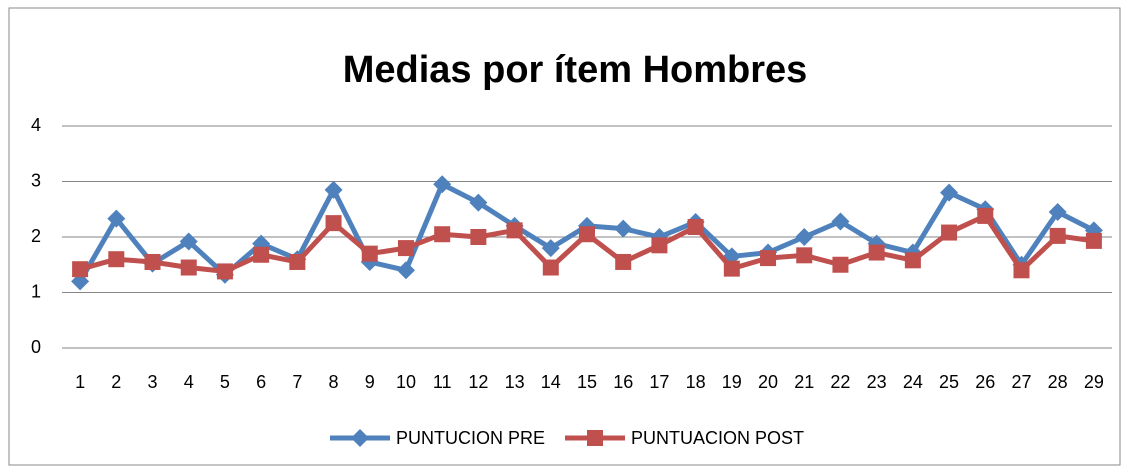 Image resolution: width=1129 pixels, height=471 pixels. Describe the element at coordinates (913, 382) in the screenshot. I see `x-tick-label: 24` at that location.